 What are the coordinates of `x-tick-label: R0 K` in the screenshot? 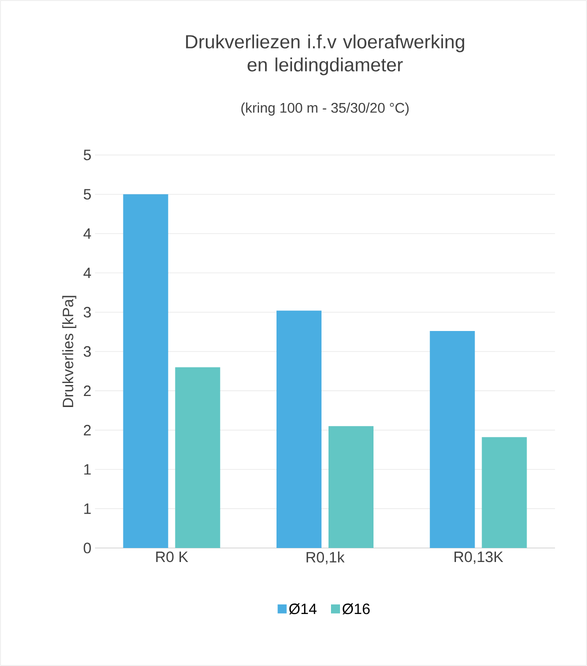 It's located at (172, 557).